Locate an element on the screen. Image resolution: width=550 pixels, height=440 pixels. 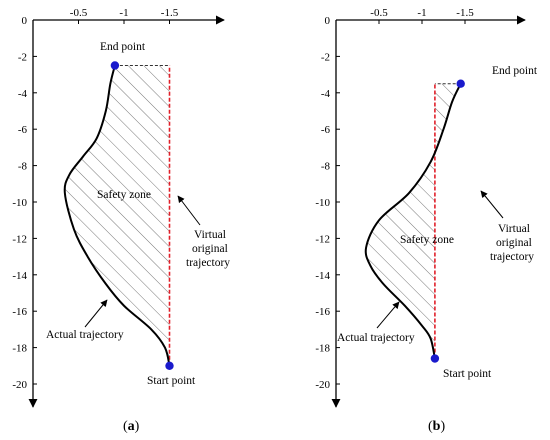
panel-label-a: (a) is located at coordinates (131, 426).